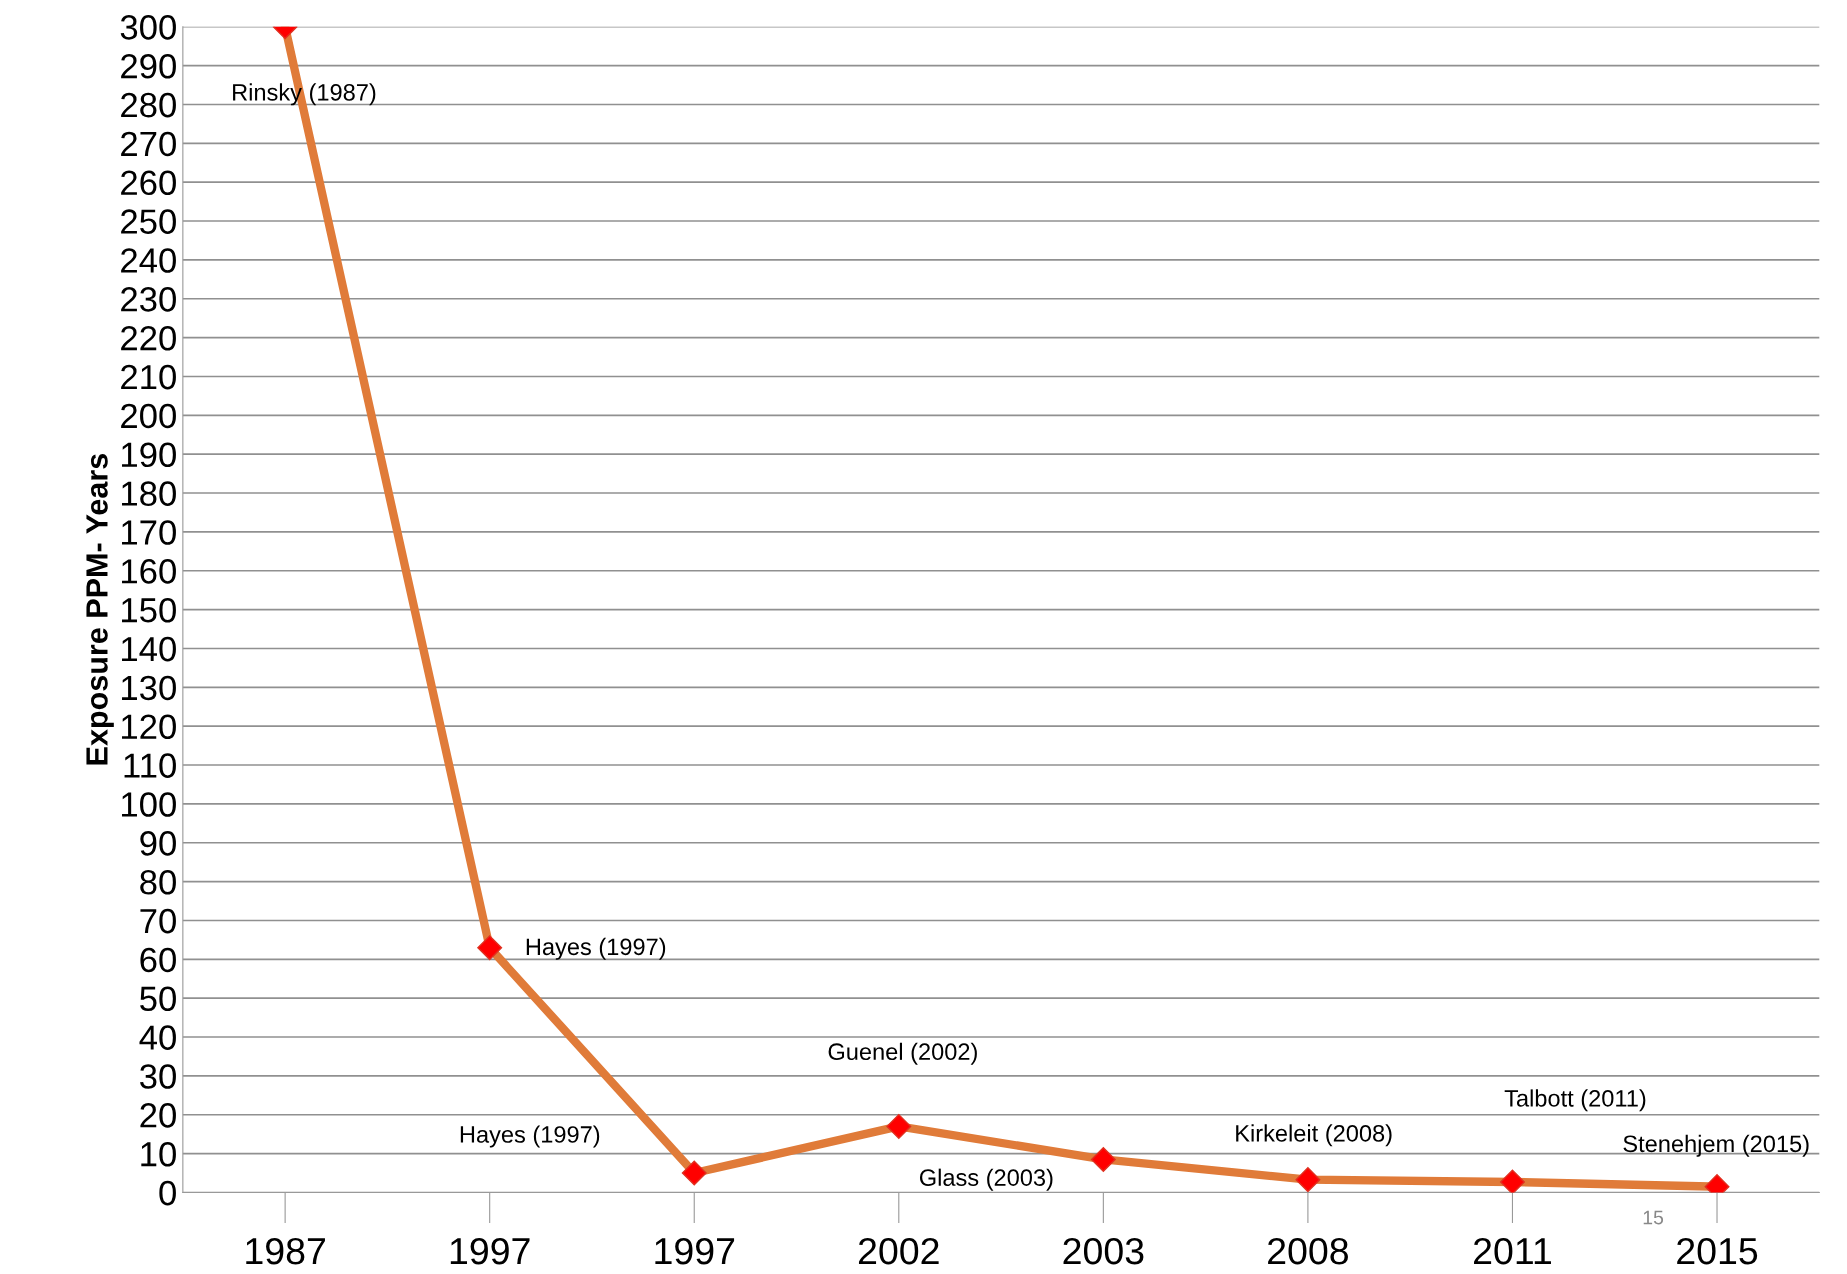 The height and width of the screenshot is (1274, 1847). I want to click on text: 15, so click(1653, 1217).